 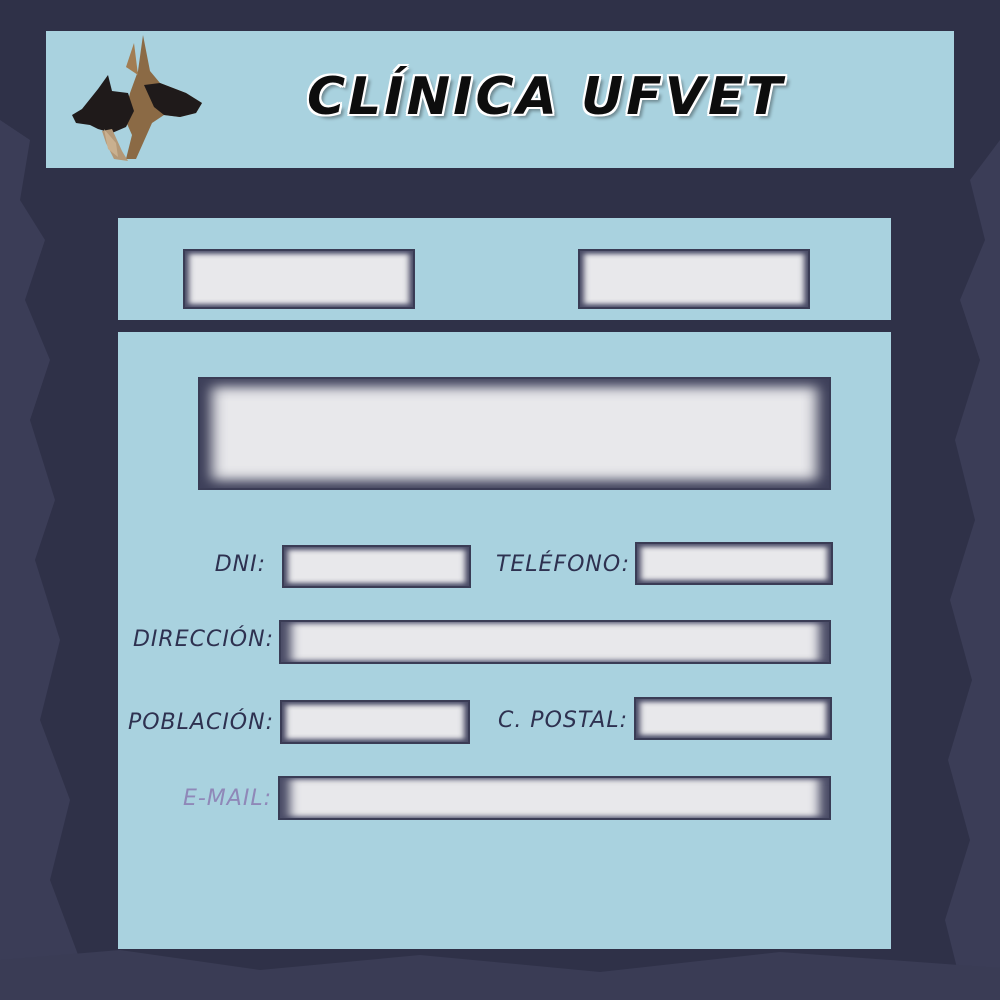 What do you see at coordinates (376, 566) in the screenshot?
I see `dni-field` at bounding box center [376, 566].